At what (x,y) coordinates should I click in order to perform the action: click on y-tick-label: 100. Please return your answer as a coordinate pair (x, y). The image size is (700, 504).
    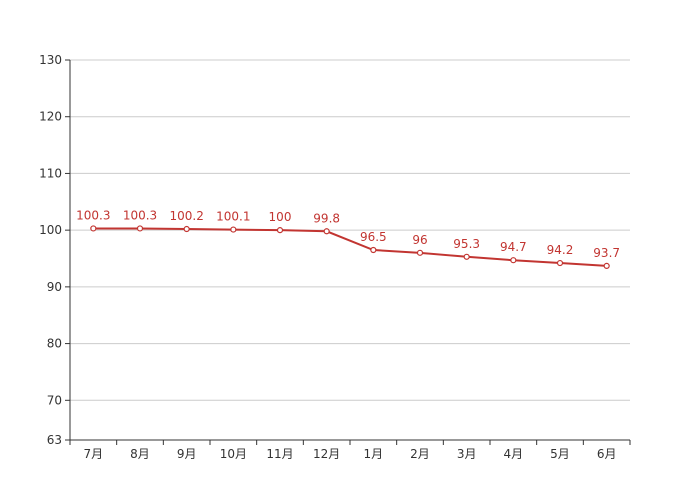
    Looking at the image, I should click on (50, 230).